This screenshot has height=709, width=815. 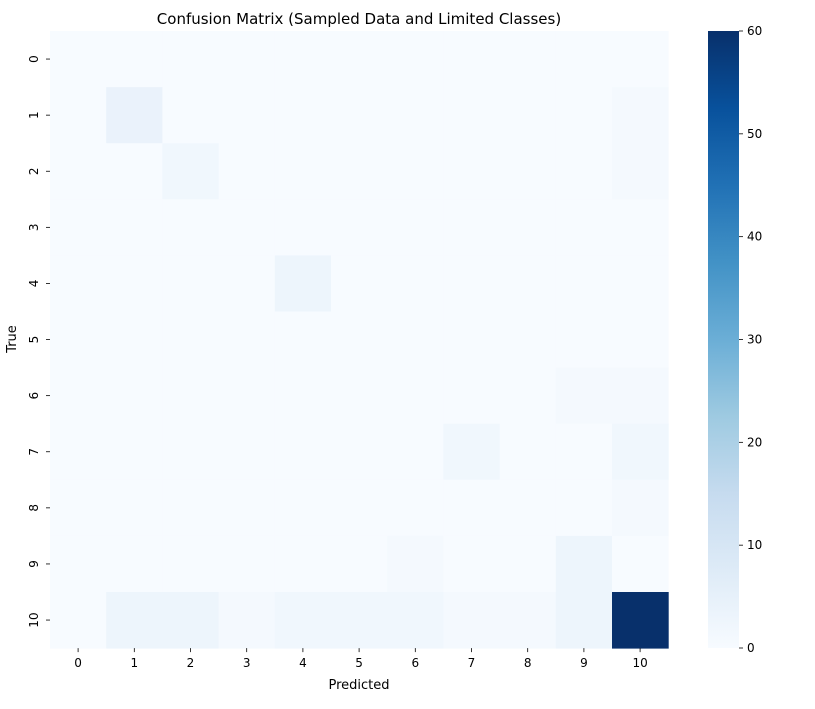 I want to click on colorbar-tick-label: 10, so click(x=754, y=545).